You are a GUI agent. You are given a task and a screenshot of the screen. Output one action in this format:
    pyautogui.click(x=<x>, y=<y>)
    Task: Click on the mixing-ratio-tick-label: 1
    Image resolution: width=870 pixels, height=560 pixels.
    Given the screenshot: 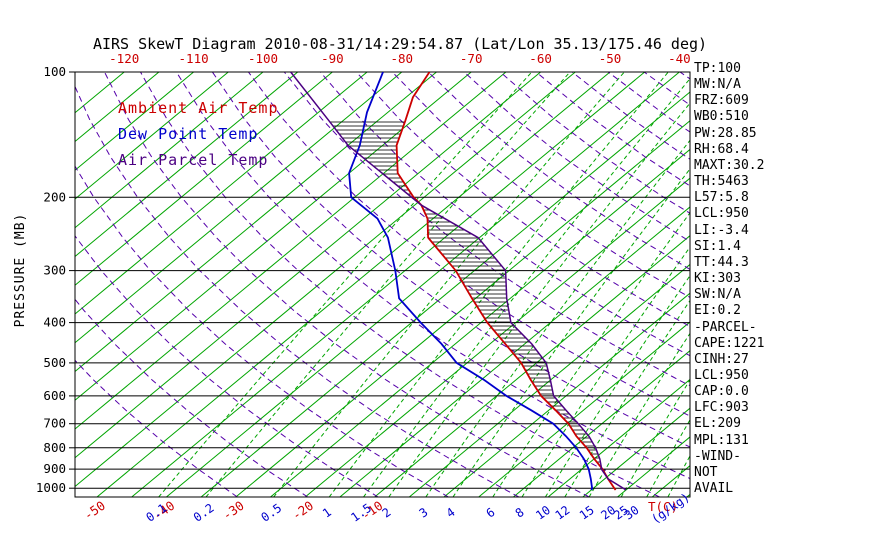 What is the action you would take?
    pyautogui.click(x=327, y=513)
    